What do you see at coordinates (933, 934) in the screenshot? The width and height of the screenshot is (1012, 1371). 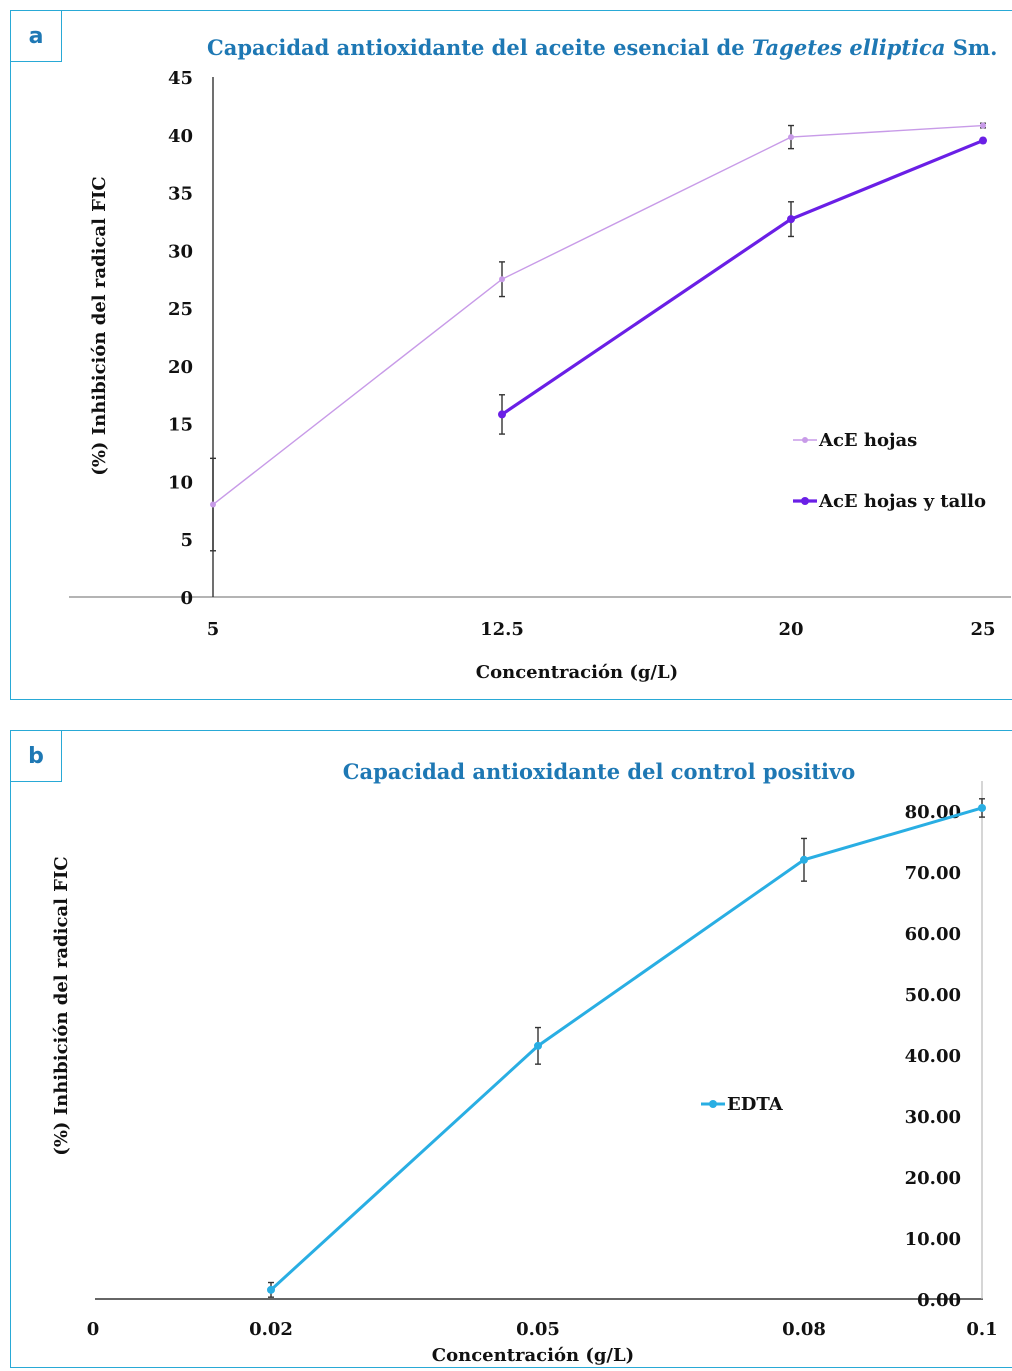 I see `chart-b-y-tick-label: 60.00` at bounding box center [933, 934].